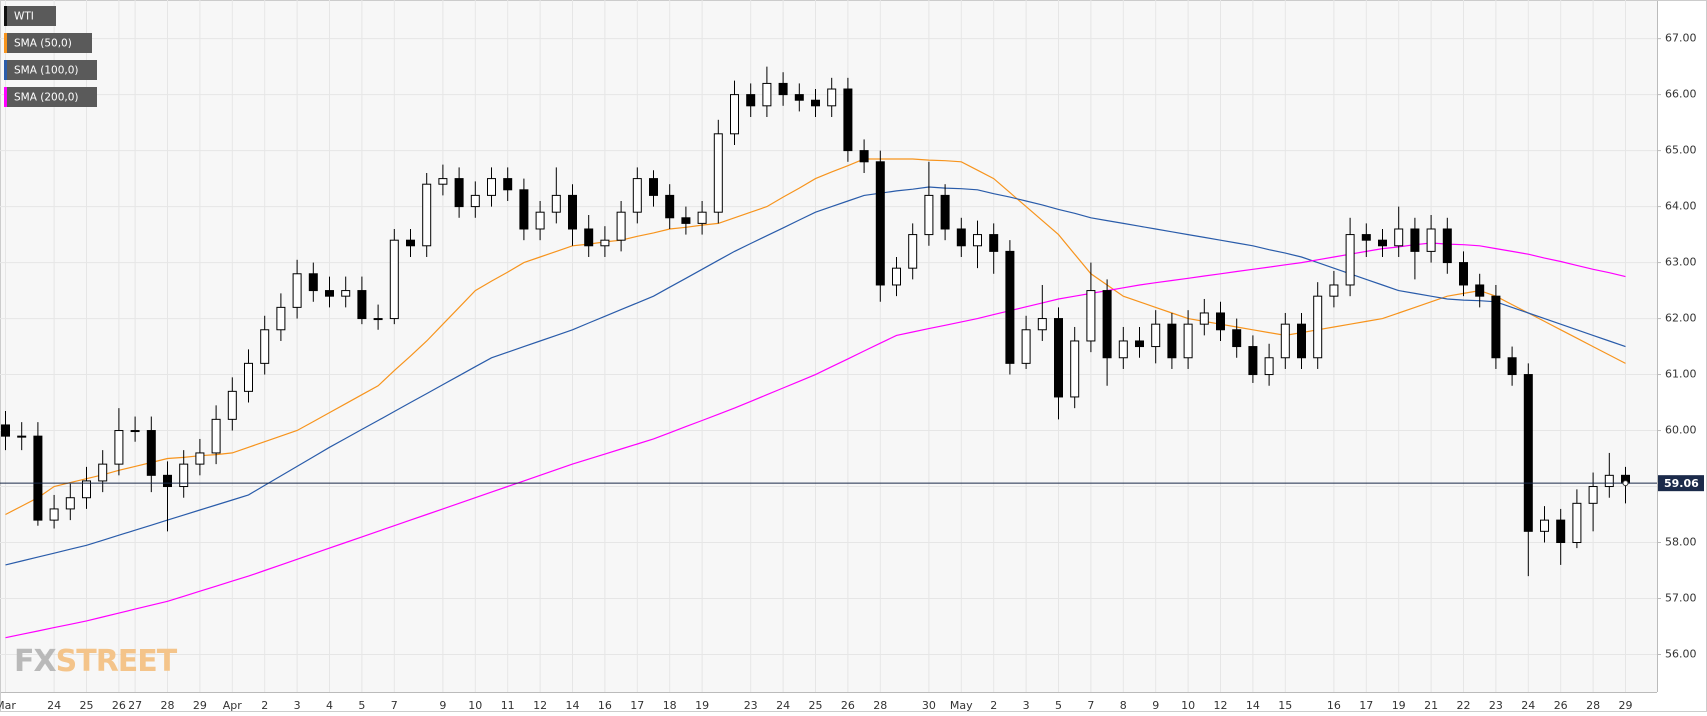 The width and height of the screenshot is (1707, 716). Describe the element at coordinates (475, 705) in the screenshot. I see `x-tick-label: 10` at that location.